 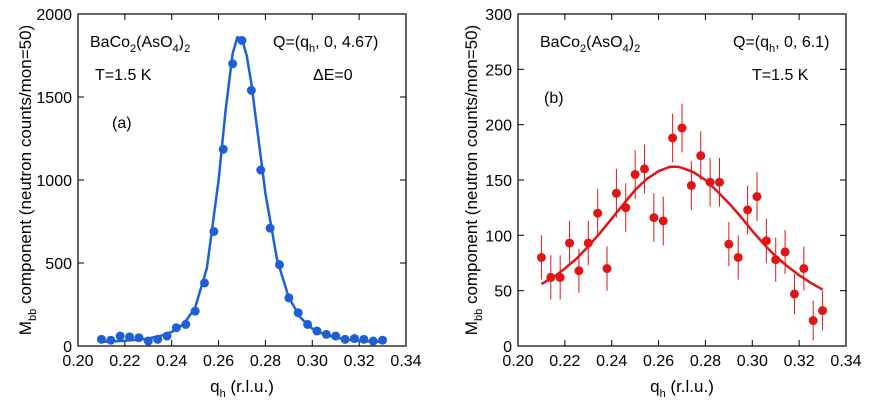 What do you see at coordinates (503, 292) in the screenshot?
I see `y-tick-label: 50` at bounding box center [503, 292].